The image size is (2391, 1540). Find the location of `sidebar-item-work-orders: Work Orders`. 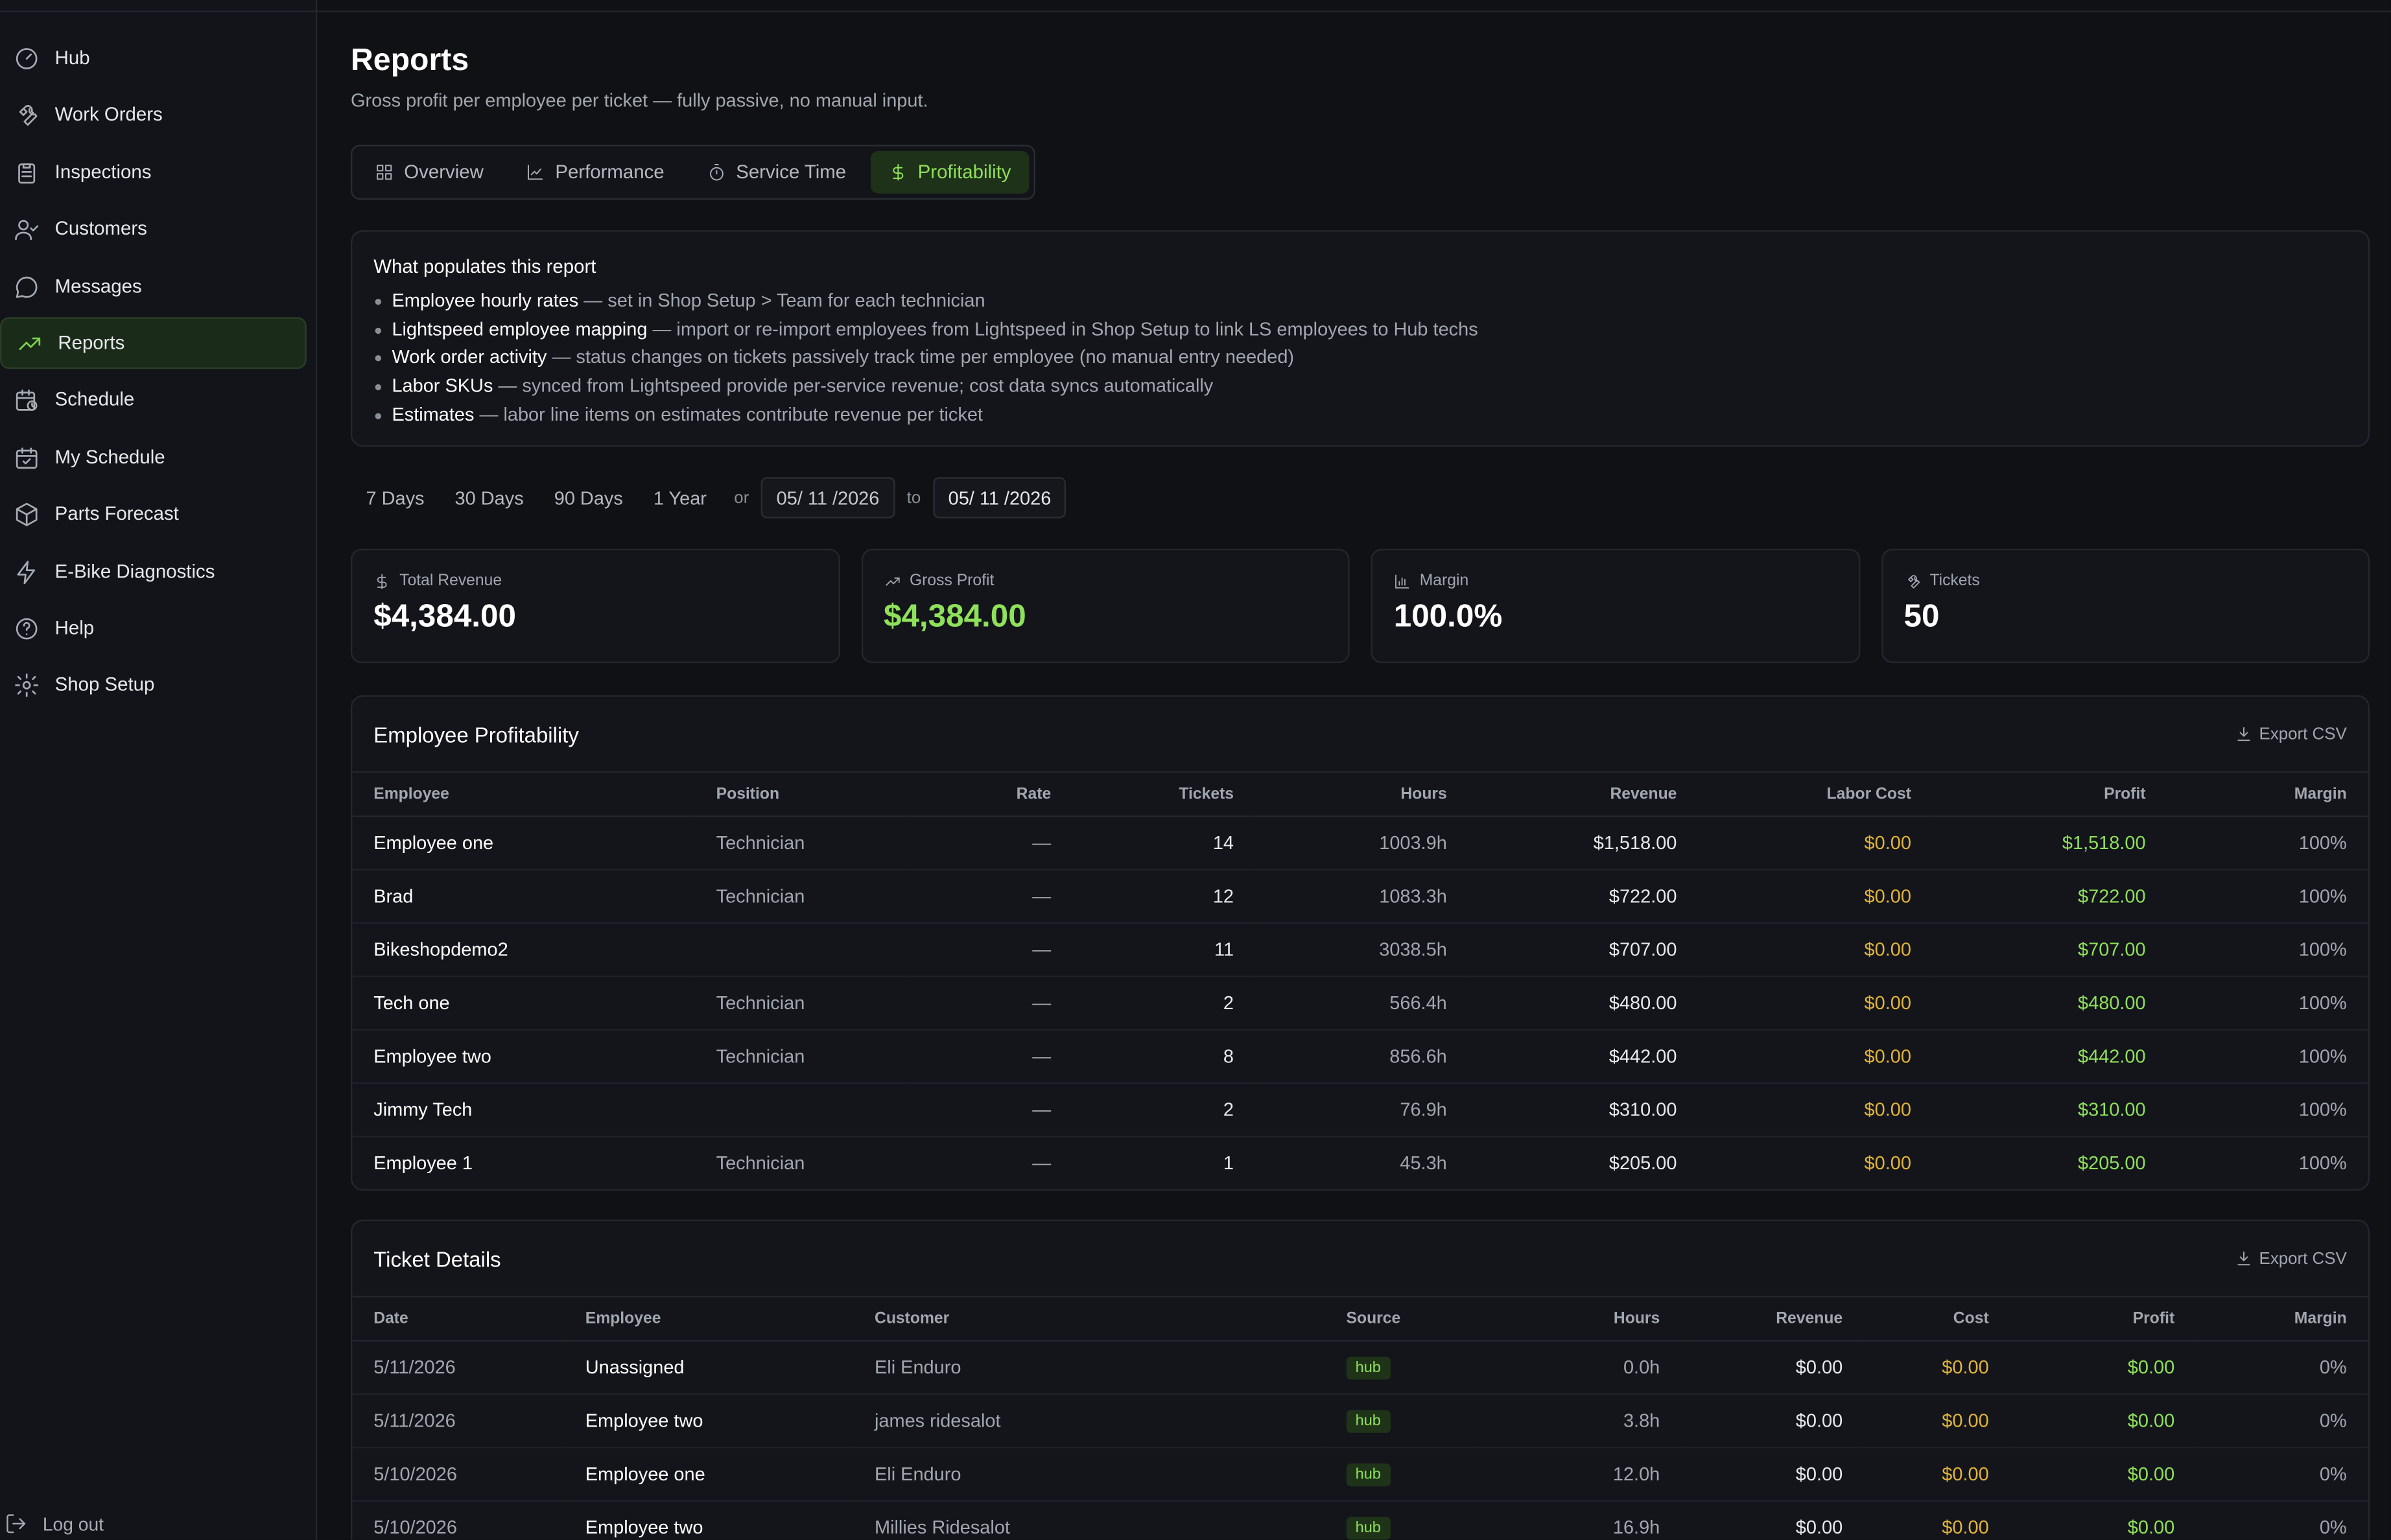

sidebar-item-work-orders: Work Orders is located at coordinates (153, 114).